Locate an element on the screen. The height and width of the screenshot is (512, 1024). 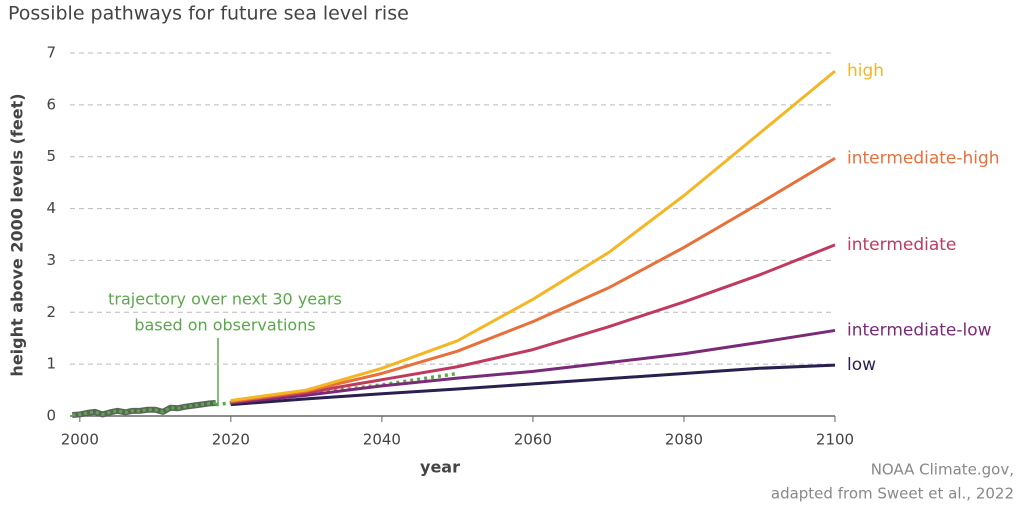
series-label: high is located at coordinates (865, 71).